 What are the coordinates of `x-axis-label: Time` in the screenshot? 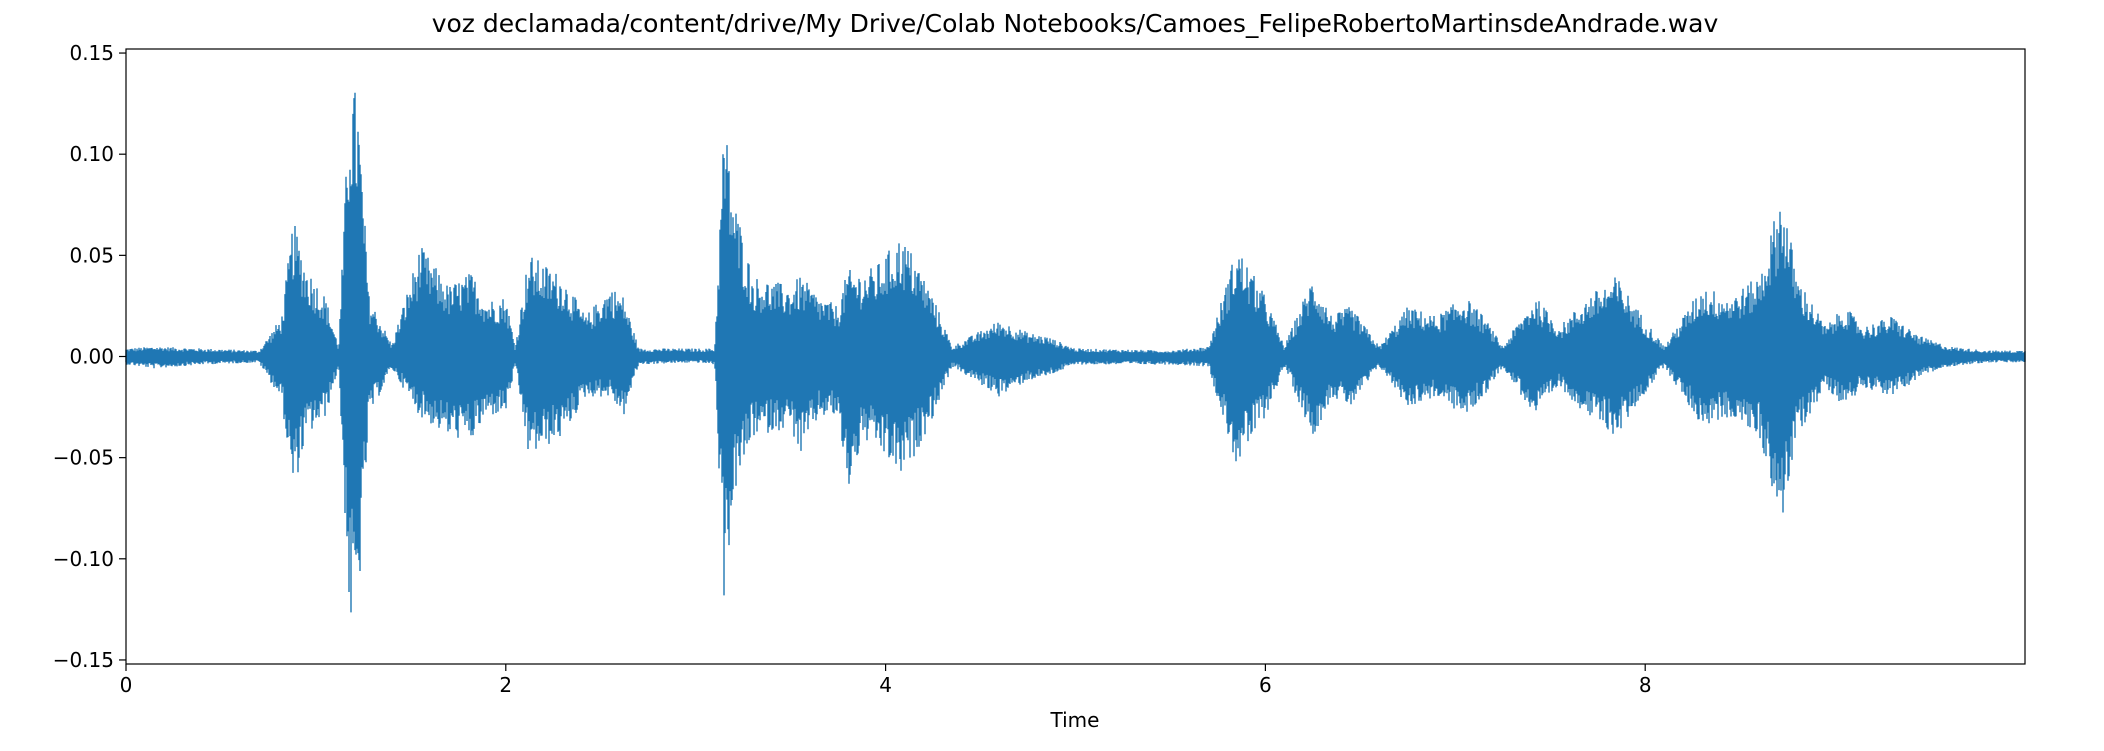 It's located at (1075, 720).